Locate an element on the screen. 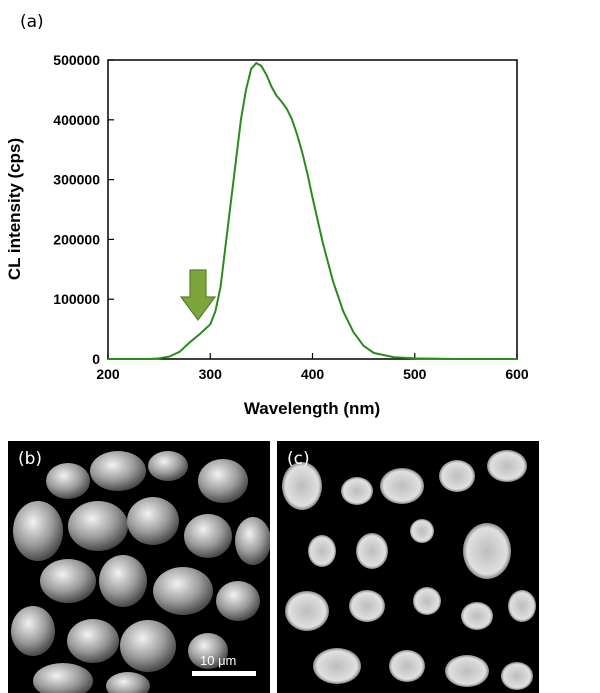 The image size is (600, 693). y-tick-label: 300000 is located at coordinates (76, 180).